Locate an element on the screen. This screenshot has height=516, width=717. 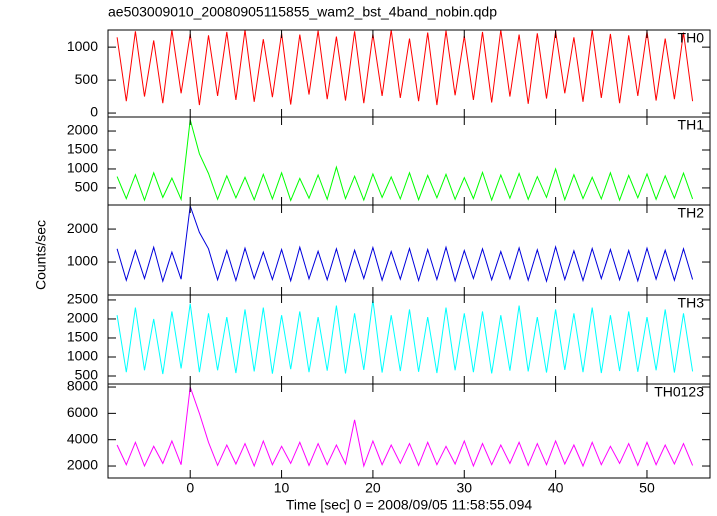
panel-label: TH1 is located at coordinates (691, 125).